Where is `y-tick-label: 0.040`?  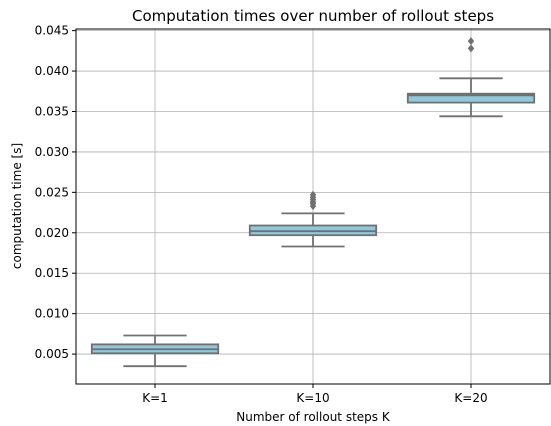
y-tick-label: 0.040 is located at coordinates (52, 71).